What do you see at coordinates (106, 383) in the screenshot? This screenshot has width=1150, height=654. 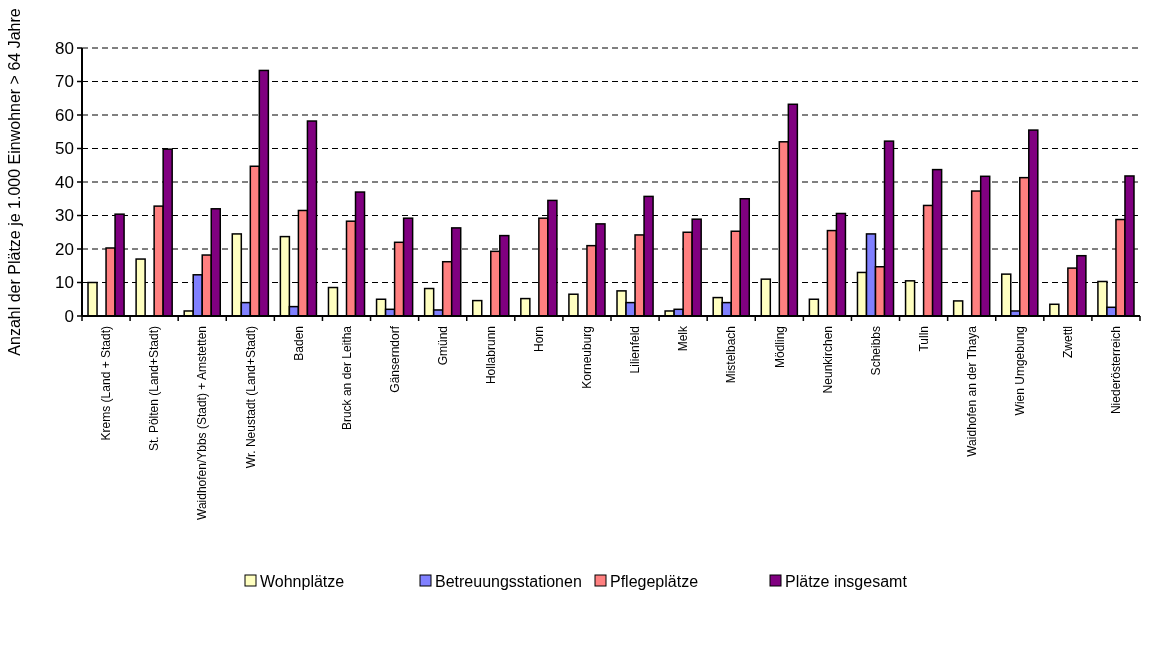 I see `x-tick-label: Krems (Land + Stadt)` at bounding box center [106, 383].